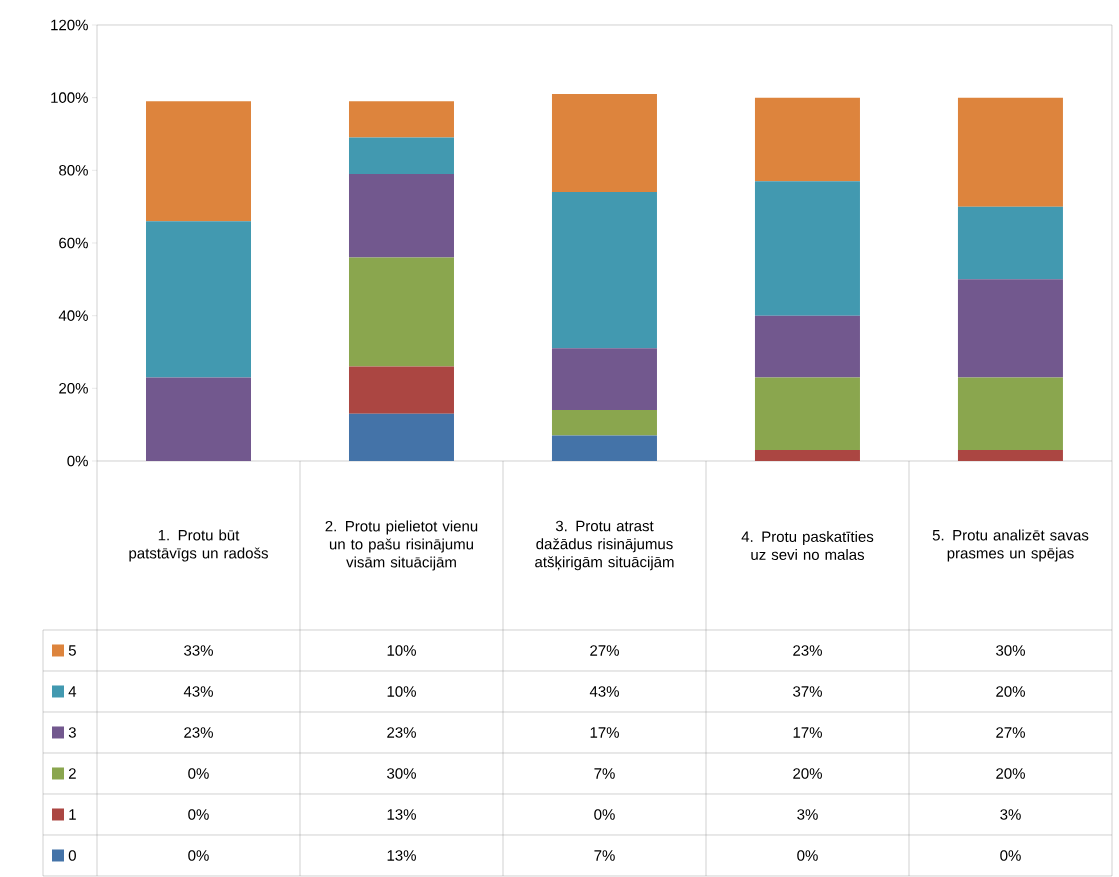 The height and width of the screenshot is (877, 1119). I want to click on y-tick-label: 40%, so click(73, 315).